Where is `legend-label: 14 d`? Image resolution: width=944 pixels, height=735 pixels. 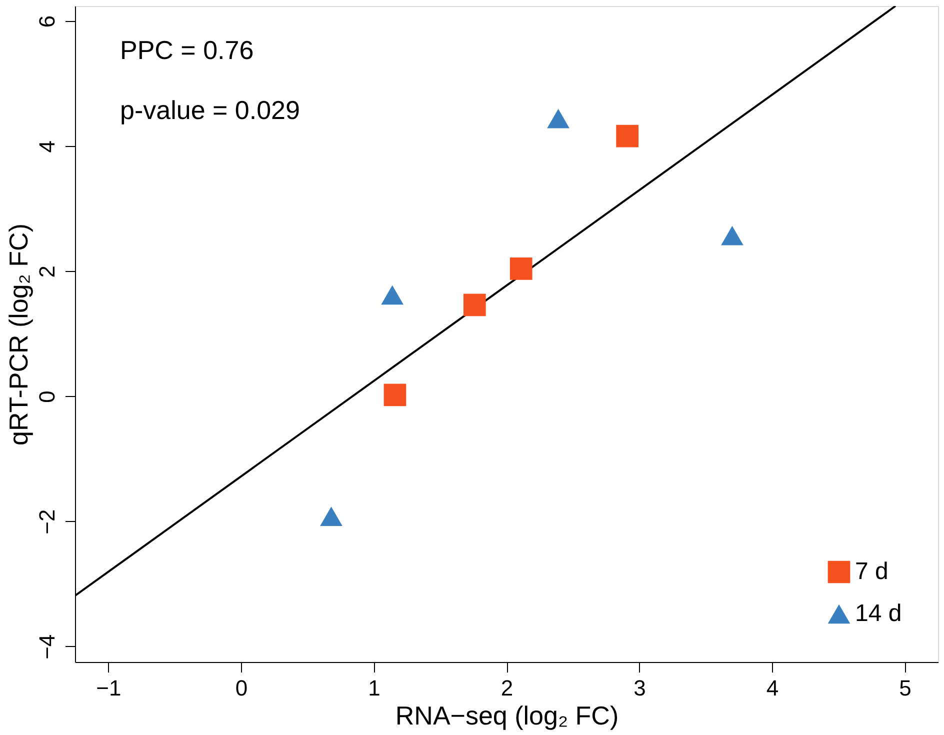
legend-label: 14 d is located at coordinates (878, 613).